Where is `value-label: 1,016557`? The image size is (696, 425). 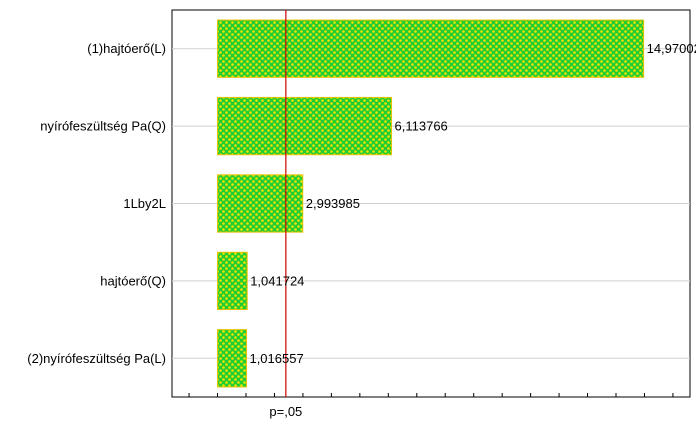 value-label: 1,016557 is located at coordinates (276, 358).